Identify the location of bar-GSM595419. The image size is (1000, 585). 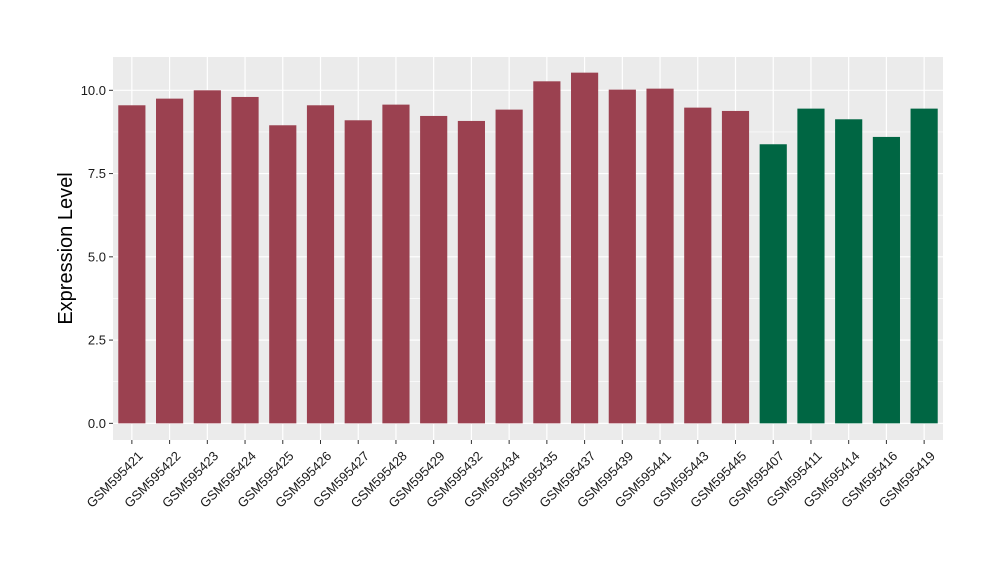
(924, 266).